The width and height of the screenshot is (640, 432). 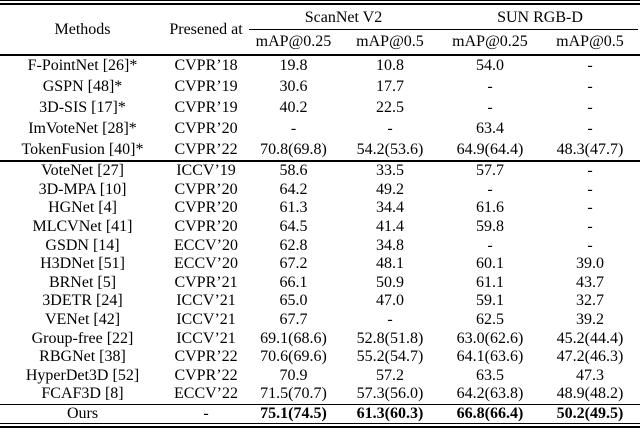 I want to click on sunrgbd-map50-cell: 45.2(44.4), so click(x=590, y=338).